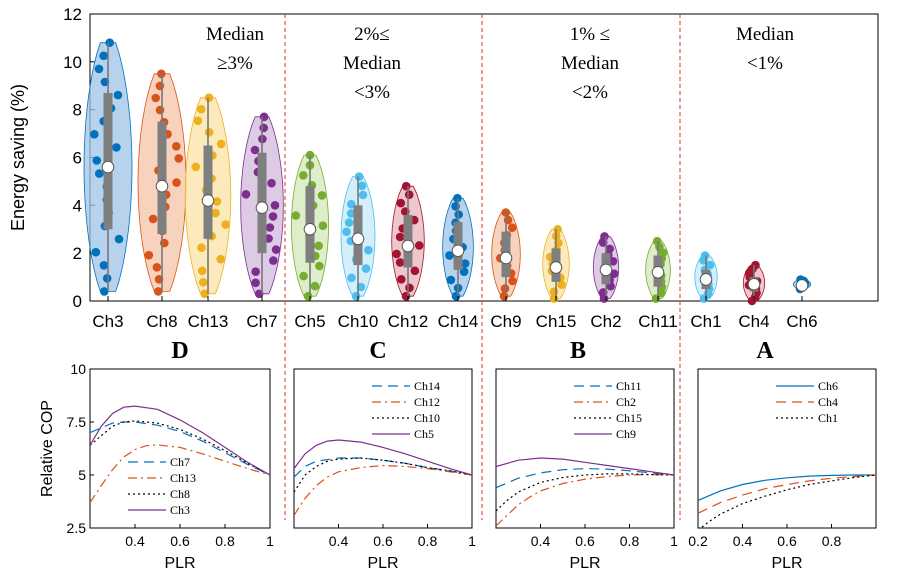 This screenshot has height=574, width=897. What do you see at coordinates (801, 321) in the screenshot?
I see `x-tick-label: Ch6` at bounding box center [801, 321].